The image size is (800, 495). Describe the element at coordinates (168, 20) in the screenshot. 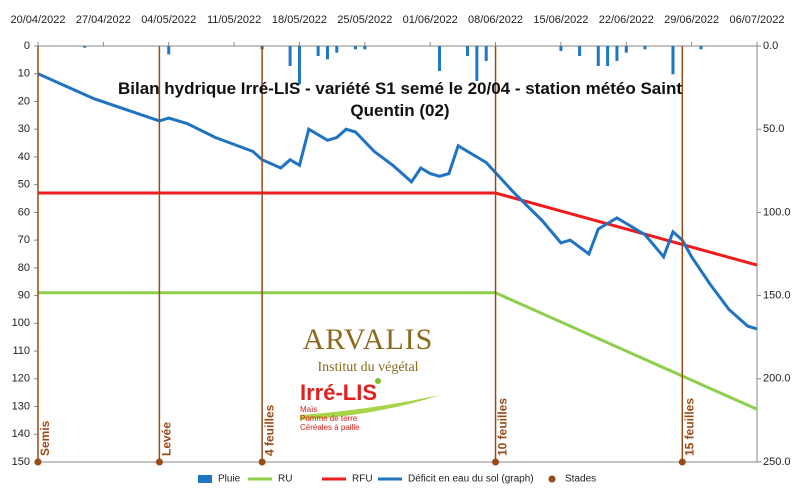

I see `x-tick-label: 04/05/2022` at that location.